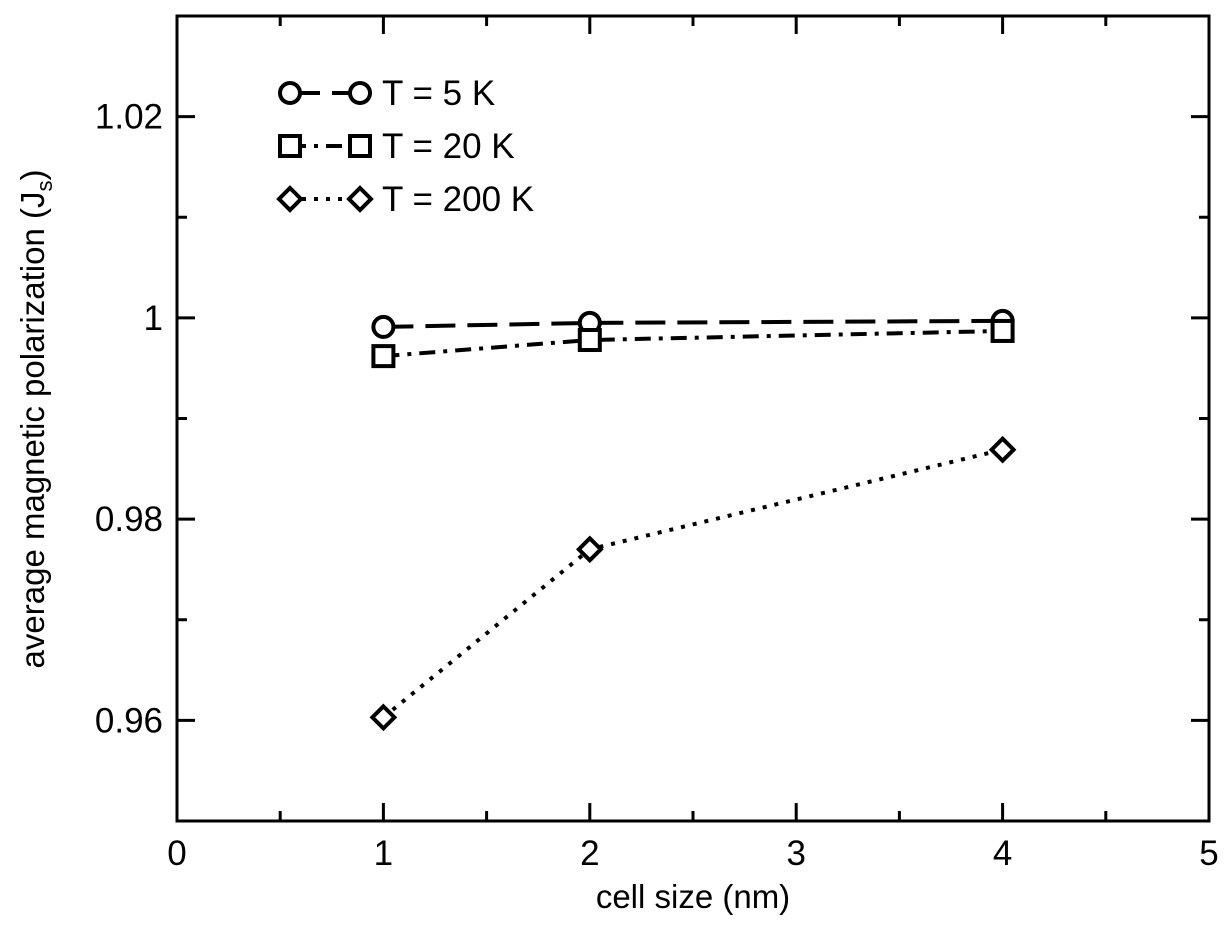 The height and width of the screenshot is (935, 1224). Describe the element at coordinates (438, 93) in the screenshot. I see `legend-label-1: T = 5 K` at that location.